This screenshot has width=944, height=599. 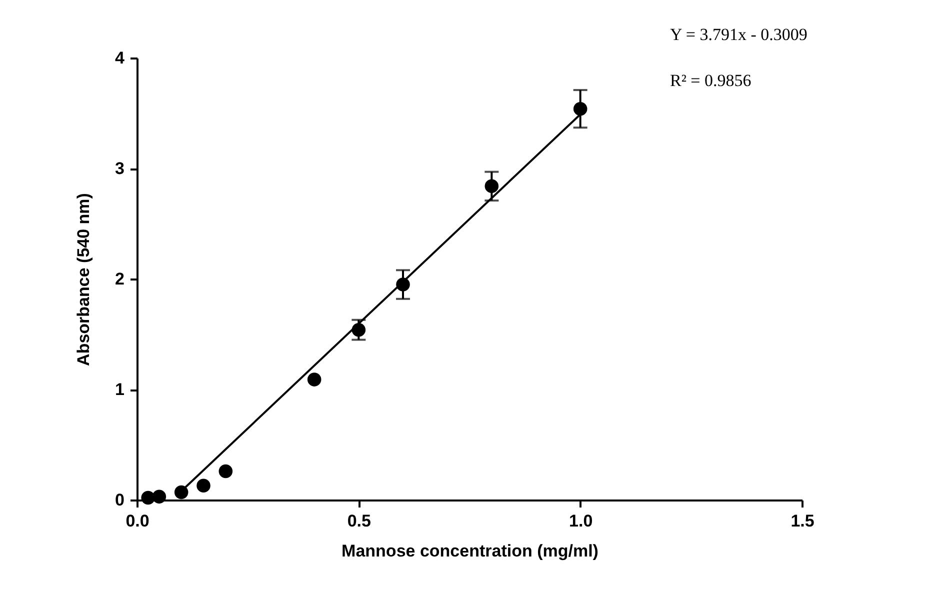 I want to click on y-tick-label: 4, so click(x=120, y=58).